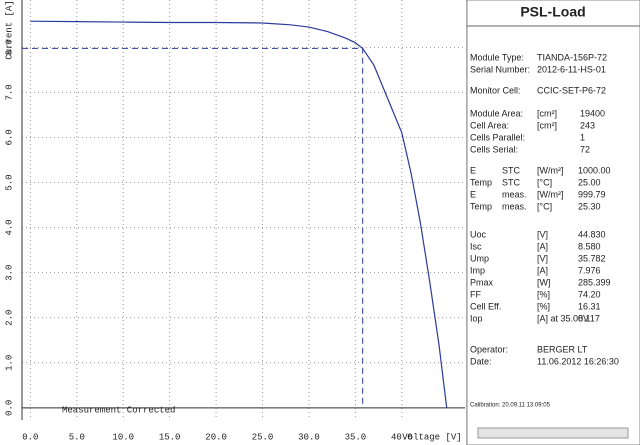 Image resolution: width=640 pixels, height=445 pixels. What do you see at coordinates (9, 137) in the screenshot?
I see `y-tick-label: 6.0` at bounding box center [9, 137].